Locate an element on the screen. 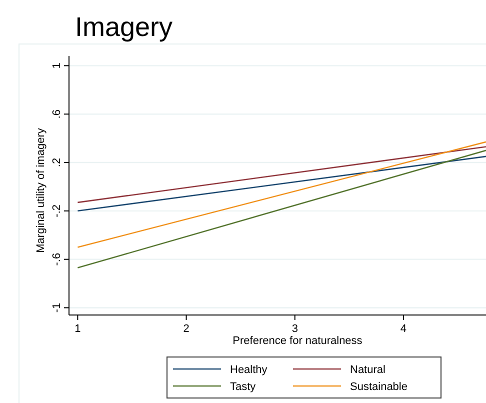  y-tick-label: -.6 is located at coordinates (57, 259).